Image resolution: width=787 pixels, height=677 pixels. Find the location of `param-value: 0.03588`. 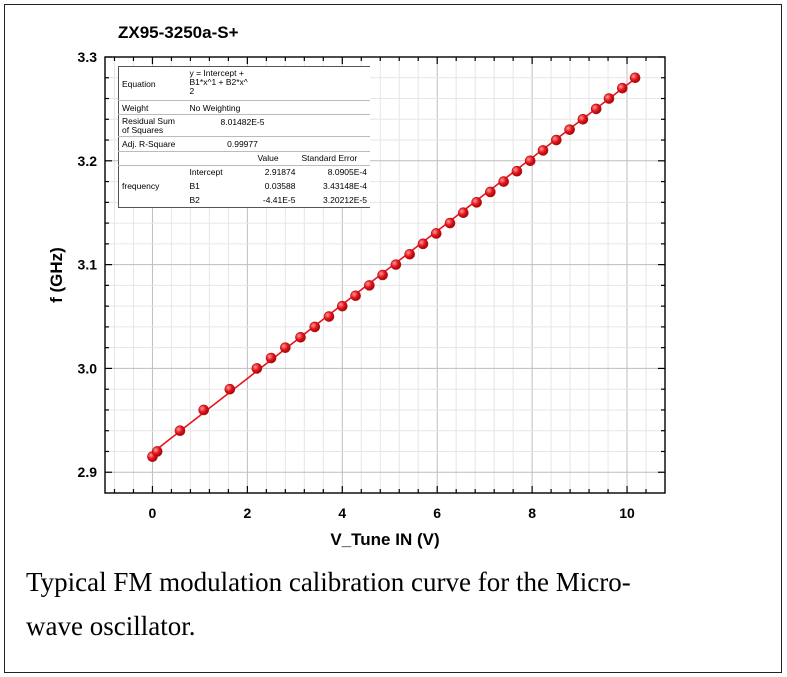

param-value: 0.03588 is located at coordinates (280, 186).